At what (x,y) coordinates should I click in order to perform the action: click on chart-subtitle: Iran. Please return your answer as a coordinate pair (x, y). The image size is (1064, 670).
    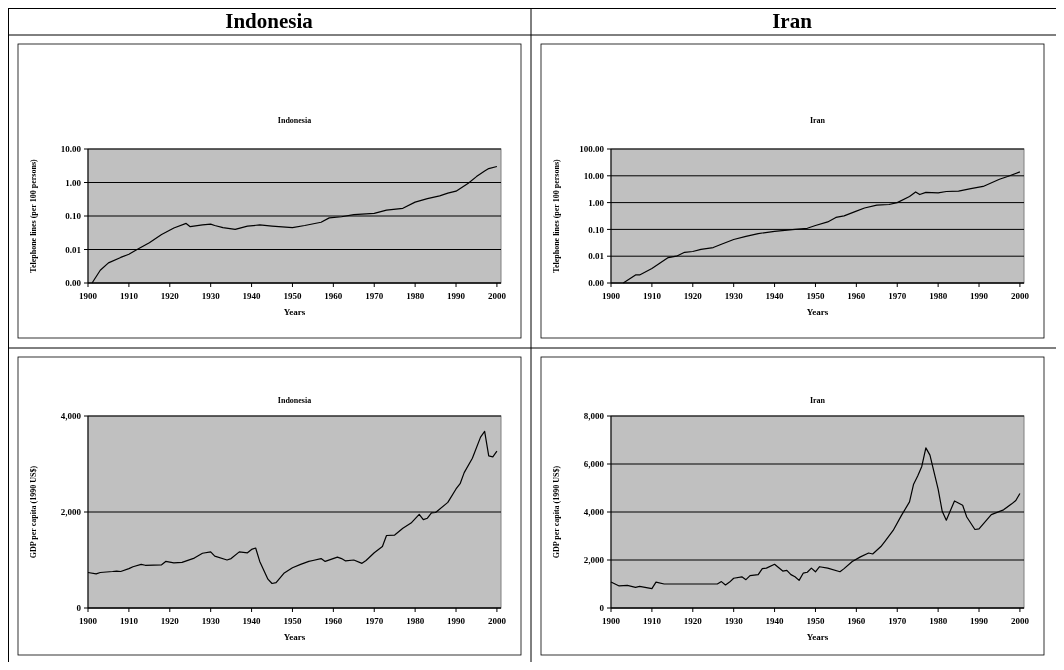
    Looking at the image, I should click on (817, 120).